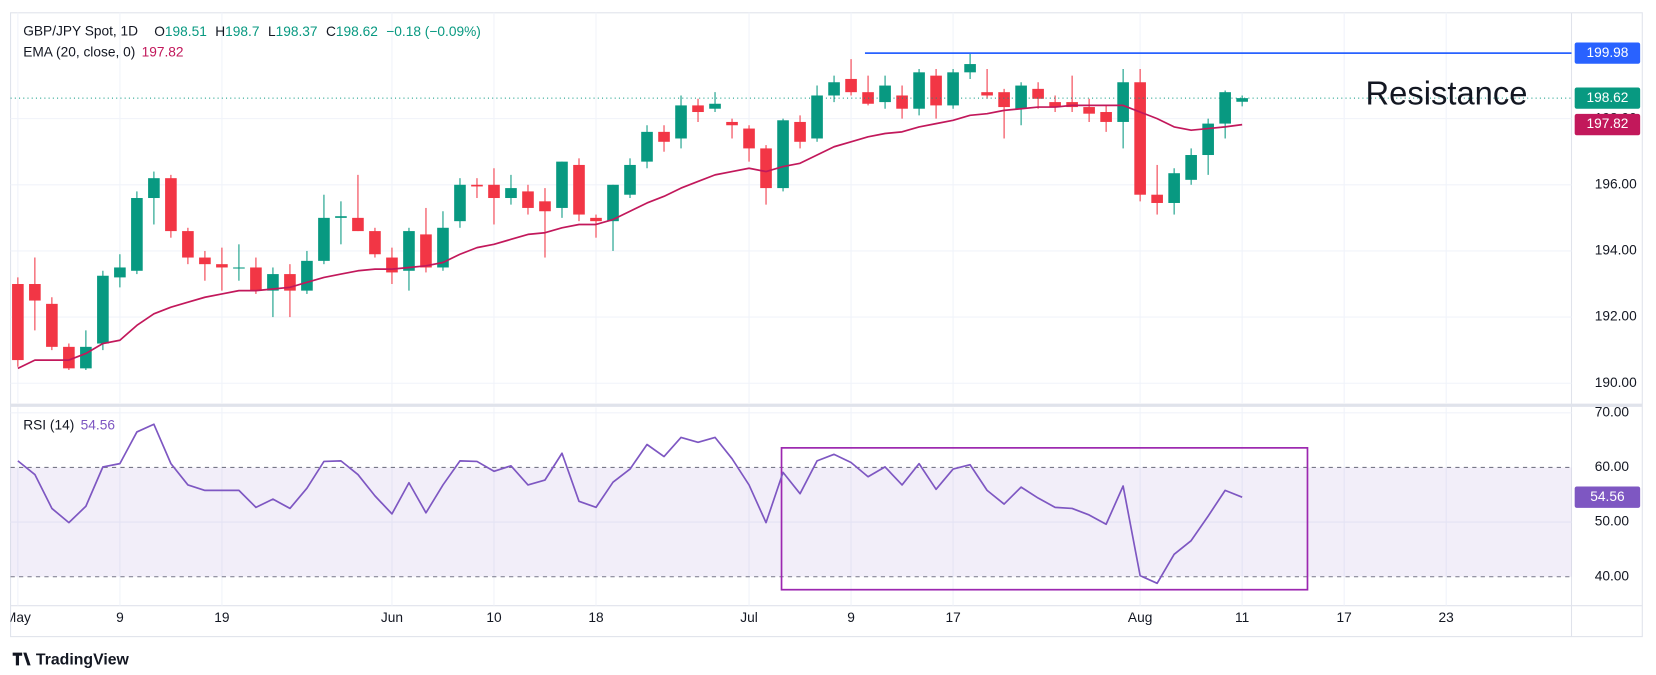 The height and width of the screenshot is (675, 1656). Describe the element at coordinates (730, 617) in the screenshot. I see `time-axis: May 9 19 Jun 10 18 Jul 9 17 Aug 11 17 23` at that location.